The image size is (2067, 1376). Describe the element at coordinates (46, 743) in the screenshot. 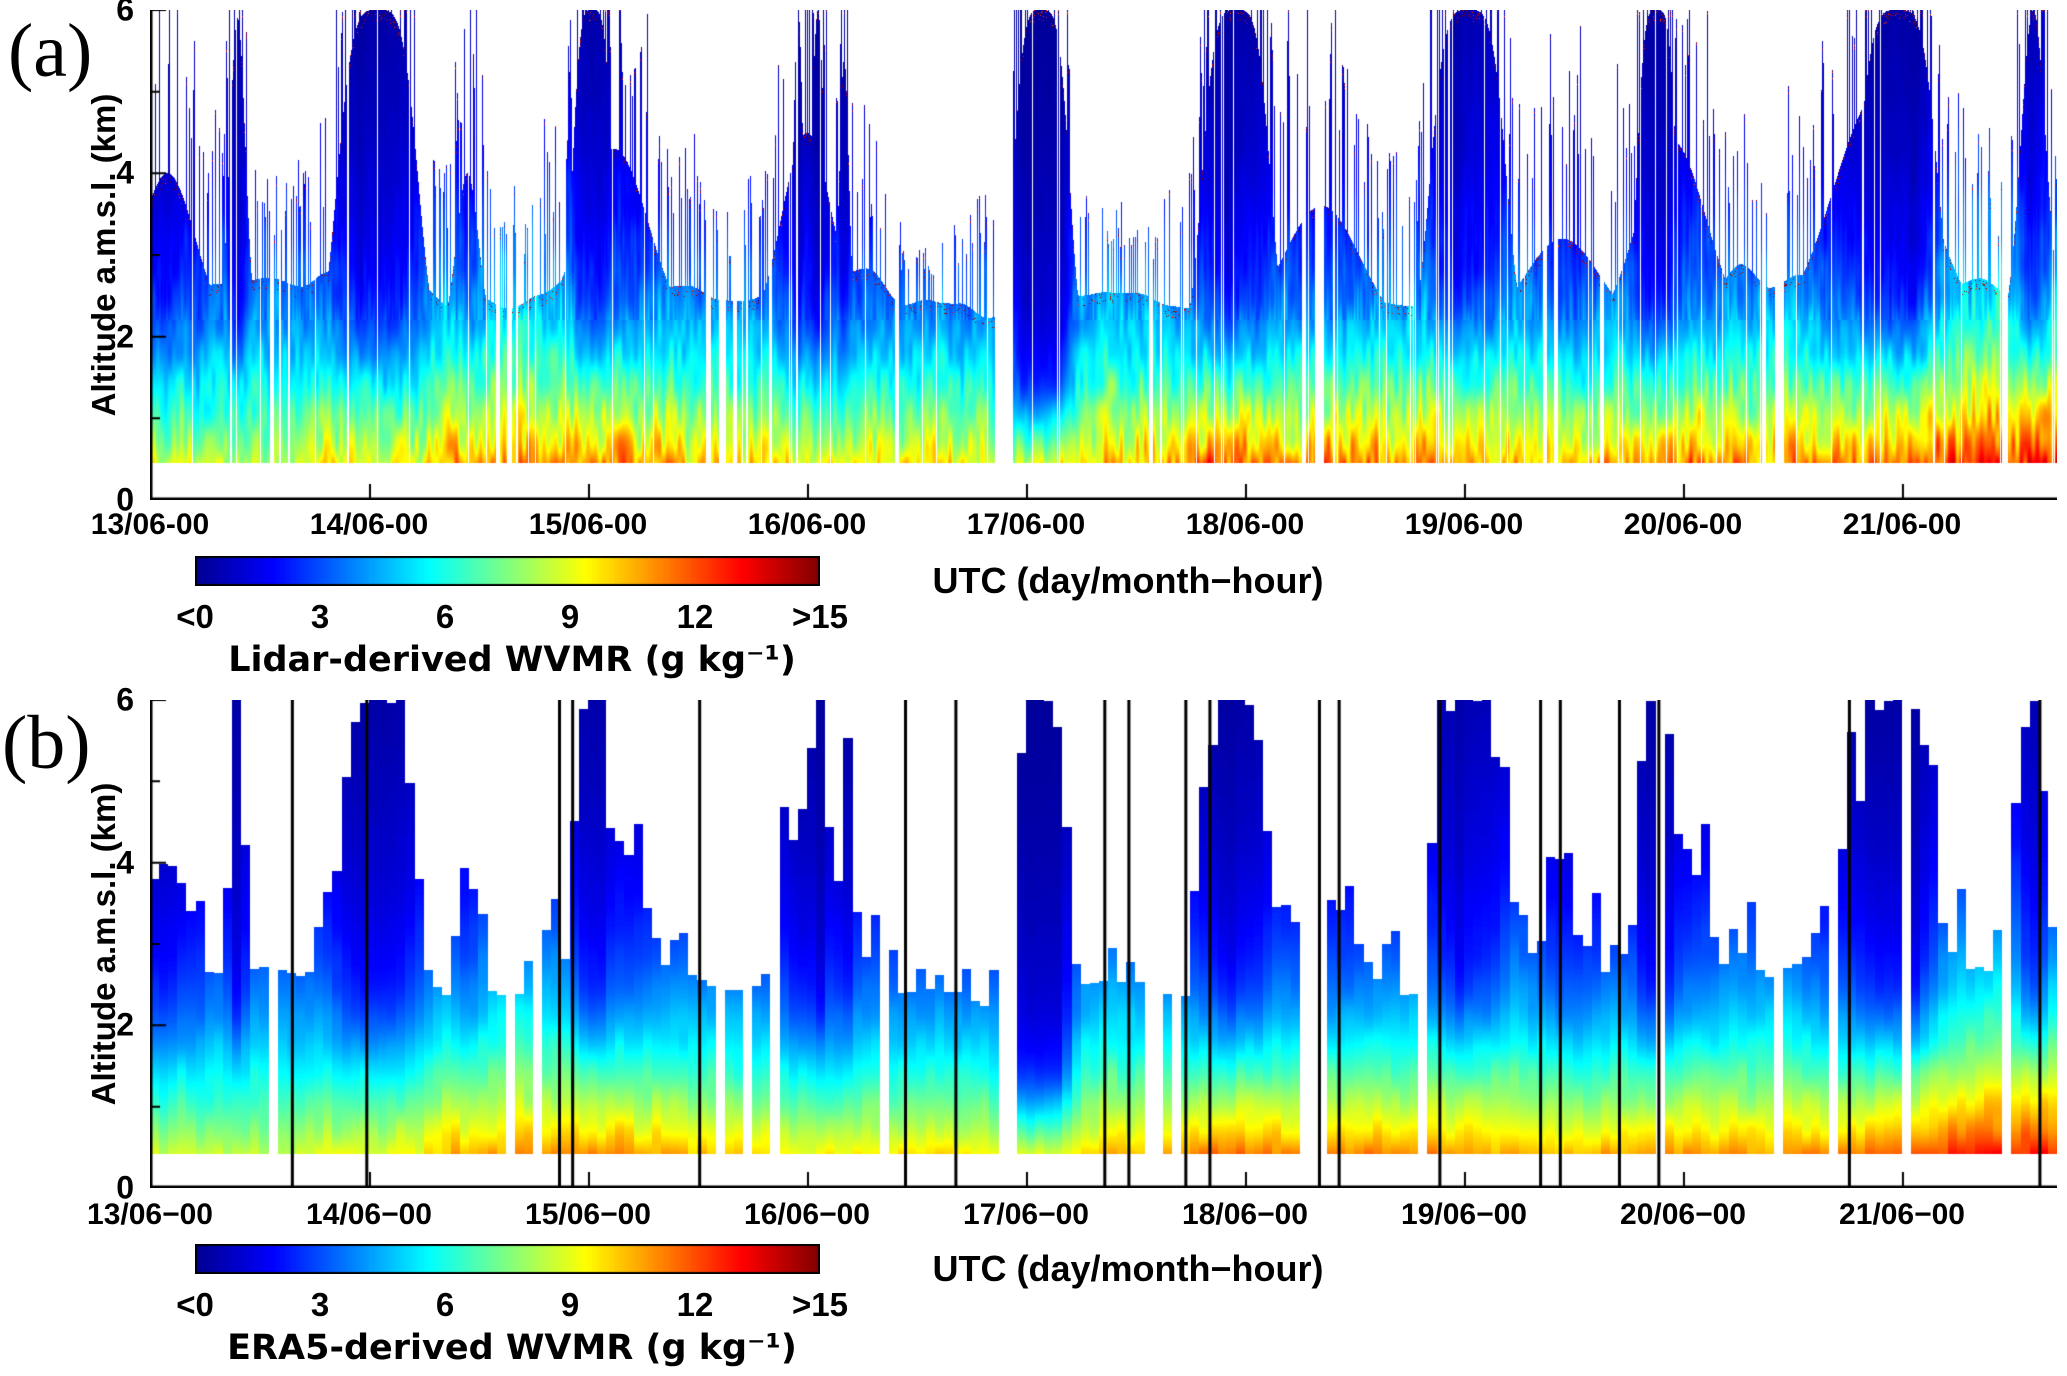

I see `panel-b-label: (b)` at that location.